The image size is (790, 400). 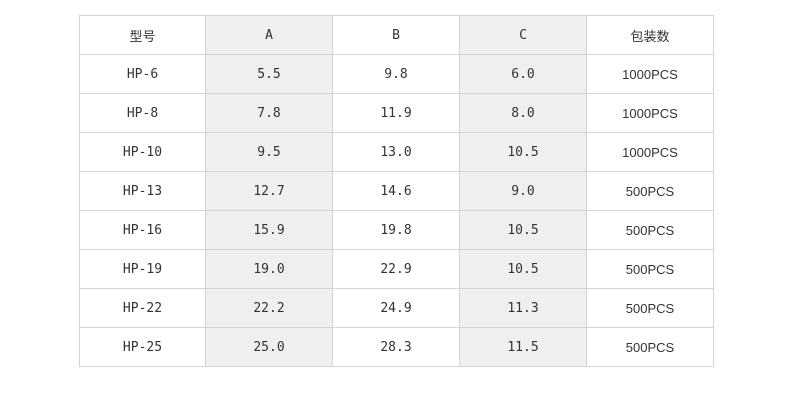 I want to click on header-b: B, so click(x=396, y=35).